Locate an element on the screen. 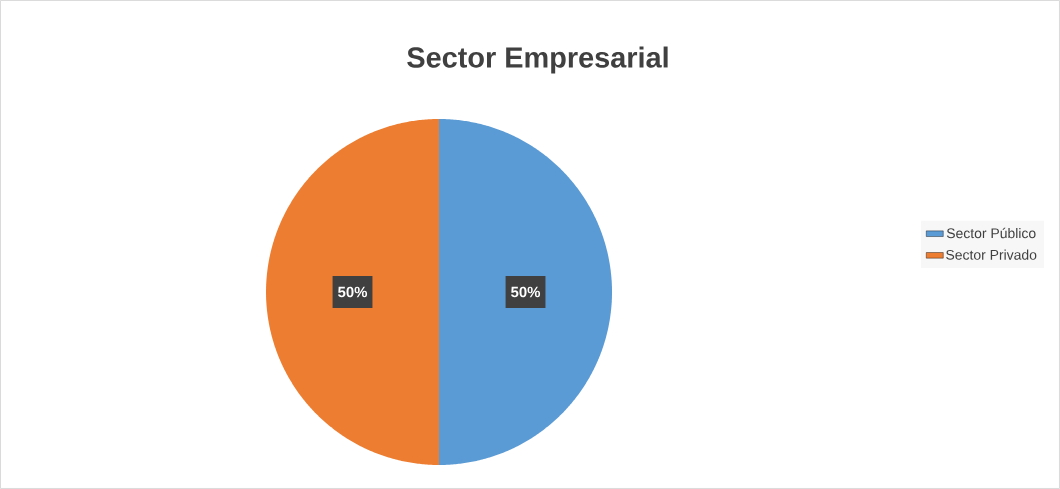 This screenshot has width=1060, height=489. legend-label: Sector Público is located at coordinates (991, 233).